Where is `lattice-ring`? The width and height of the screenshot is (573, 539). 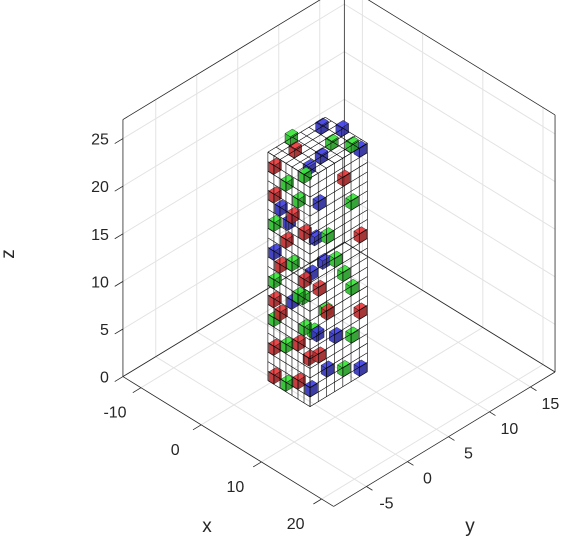 lattice-ring is located at coordinates (317, 389).